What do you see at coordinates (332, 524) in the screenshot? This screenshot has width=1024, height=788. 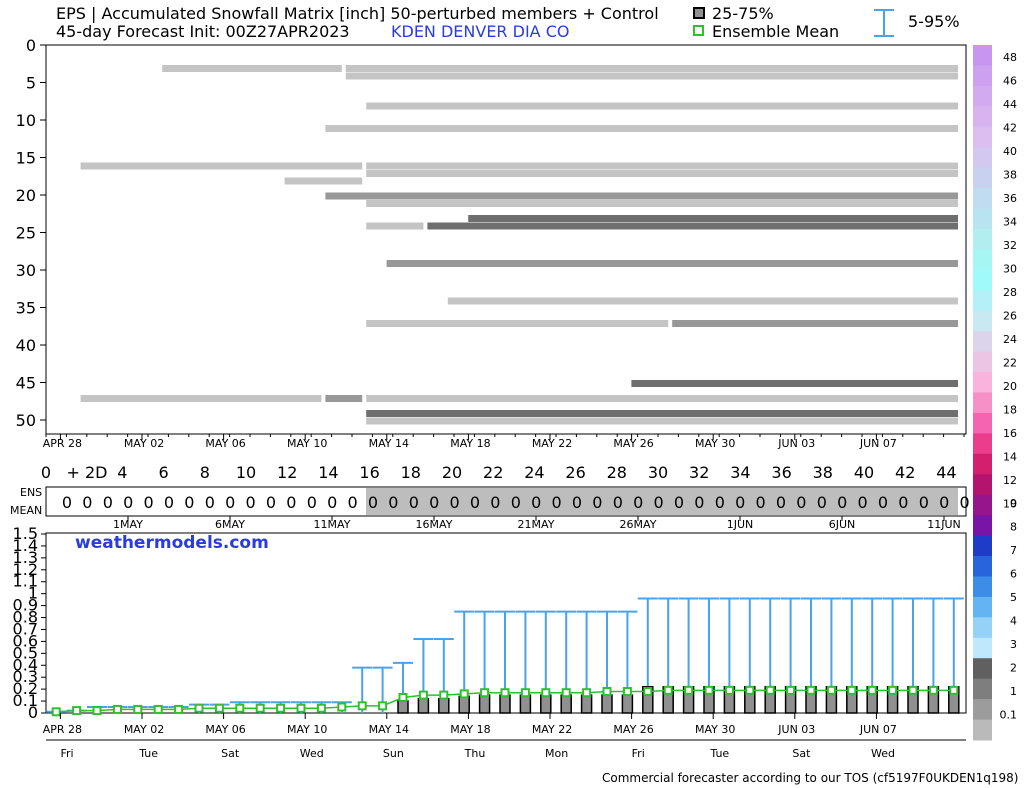 I see `ens-date-label: 11MAY` at bounding box center [332, 524].